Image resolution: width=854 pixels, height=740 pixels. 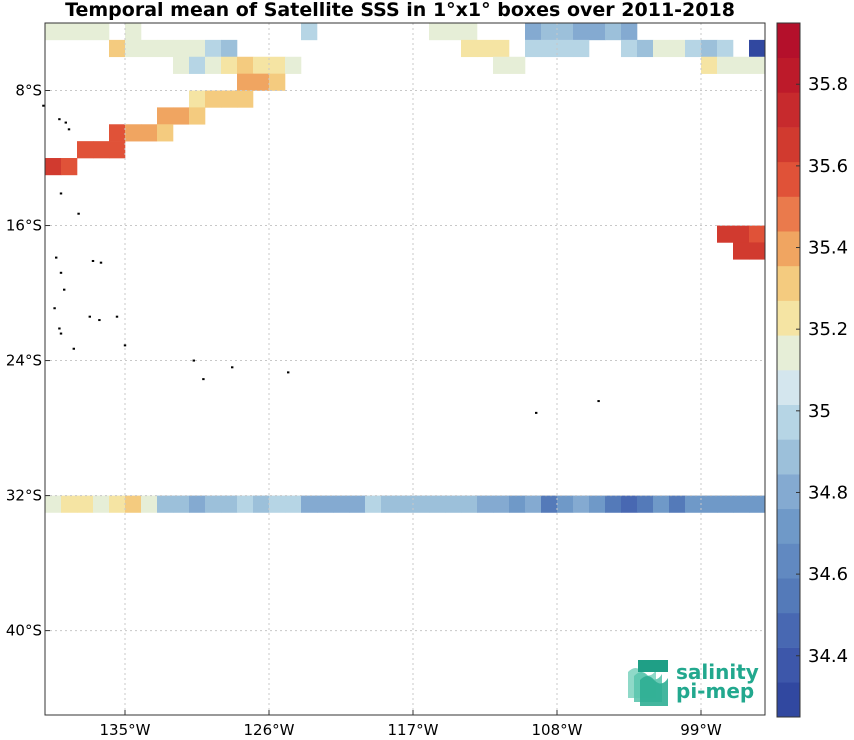 I want to click on wave-logo-icon, so click(x=648, y=683).